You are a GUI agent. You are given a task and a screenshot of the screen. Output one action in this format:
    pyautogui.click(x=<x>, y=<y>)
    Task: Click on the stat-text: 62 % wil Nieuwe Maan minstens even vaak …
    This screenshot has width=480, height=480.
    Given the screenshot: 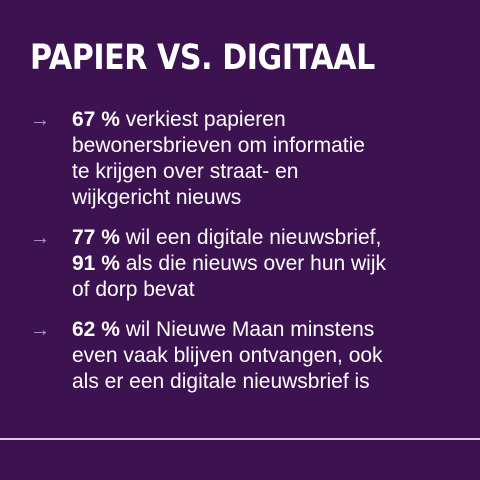 What is the action you would take?
    pyautogui.click(x=261, y=356)
    